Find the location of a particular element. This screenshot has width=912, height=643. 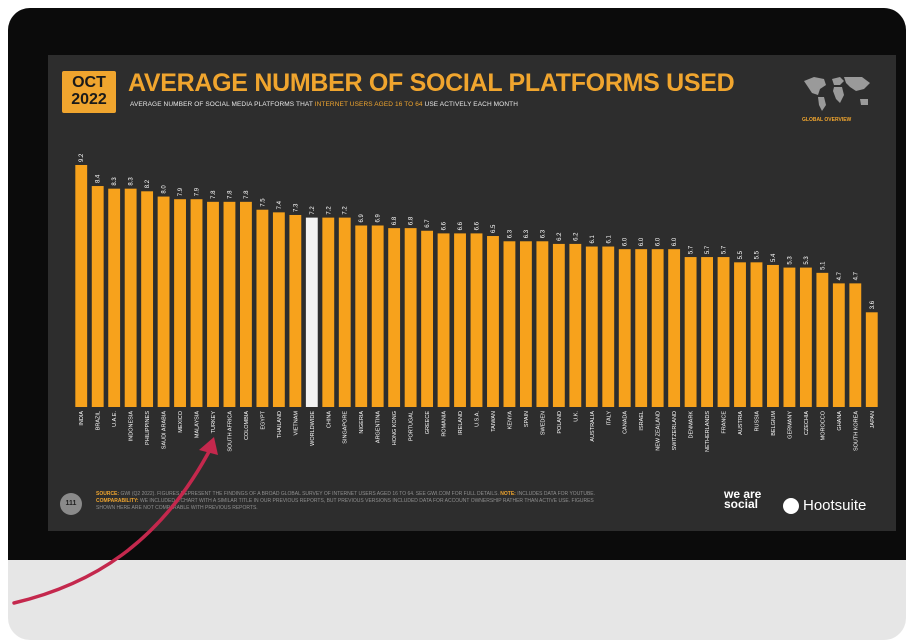

world-map-icon is located at coordinates (837, 94).